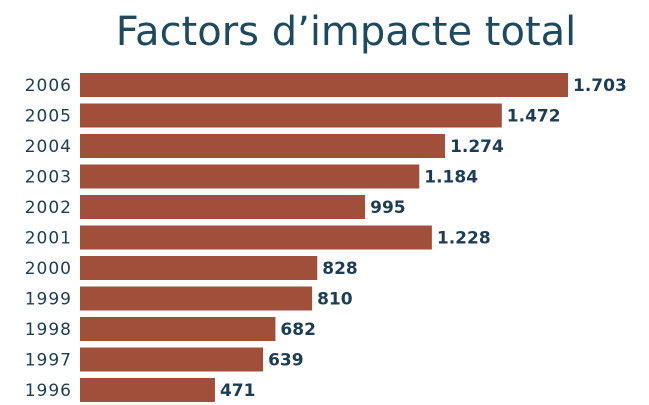 The height and width of the screenshot is (405, 649). I want to click on y-tick-label: 2000, so click(48, 269).